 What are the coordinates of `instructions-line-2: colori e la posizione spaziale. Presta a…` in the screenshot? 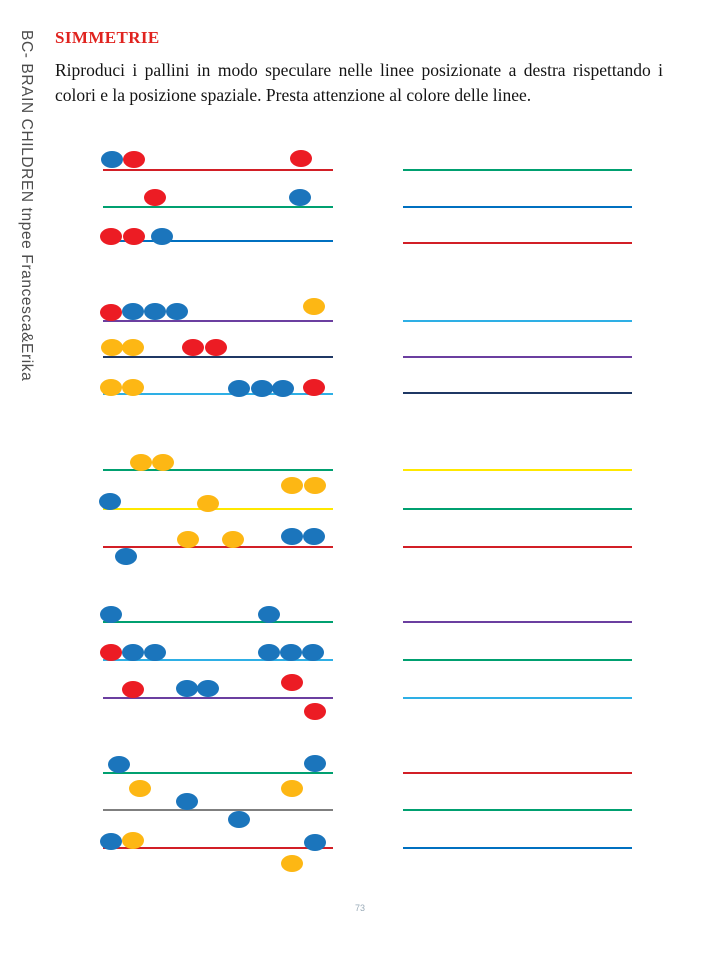 It's located at (293, 94).